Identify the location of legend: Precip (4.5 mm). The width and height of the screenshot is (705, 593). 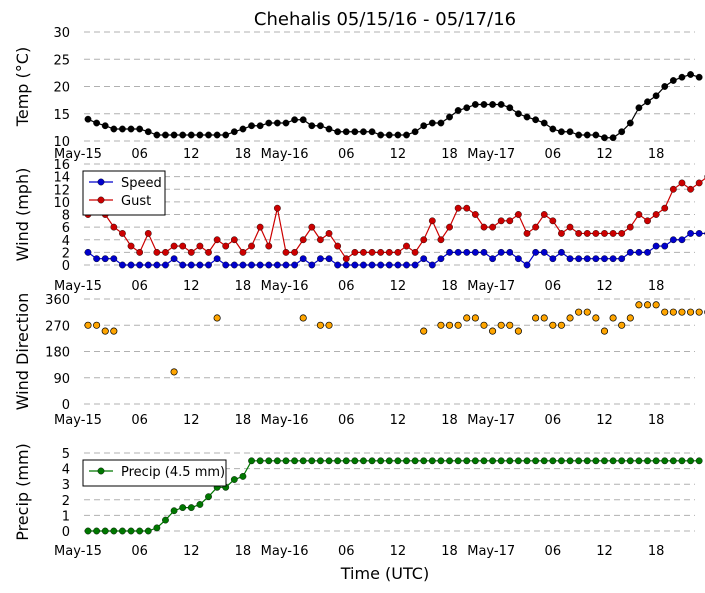
(154, 473).